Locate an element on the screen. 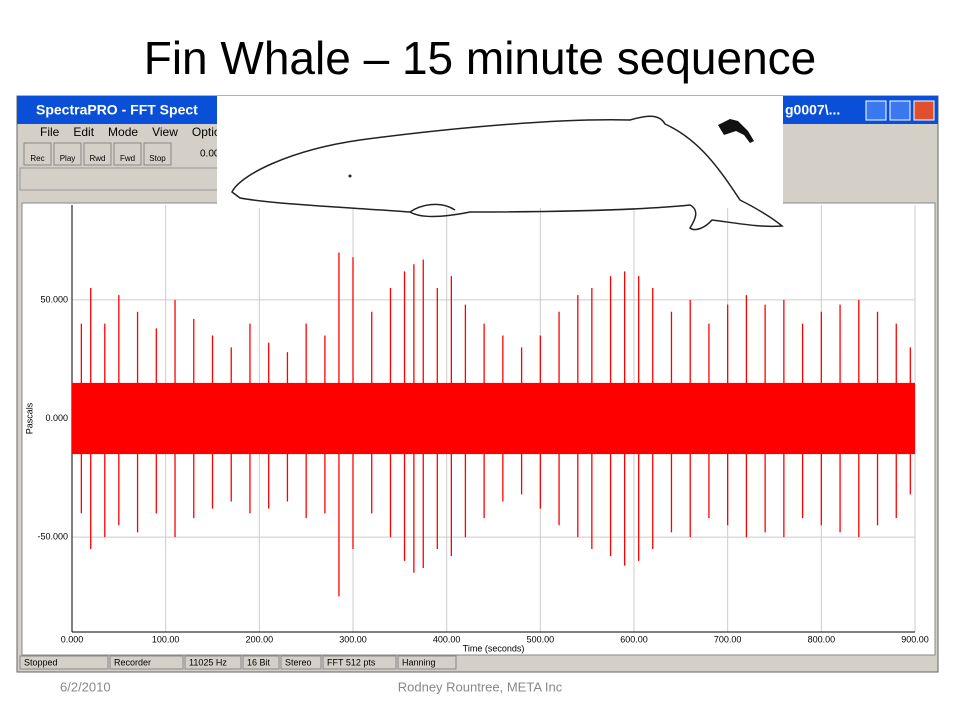  x-tick-label: 400.00 is located at coordinates (447, 639).